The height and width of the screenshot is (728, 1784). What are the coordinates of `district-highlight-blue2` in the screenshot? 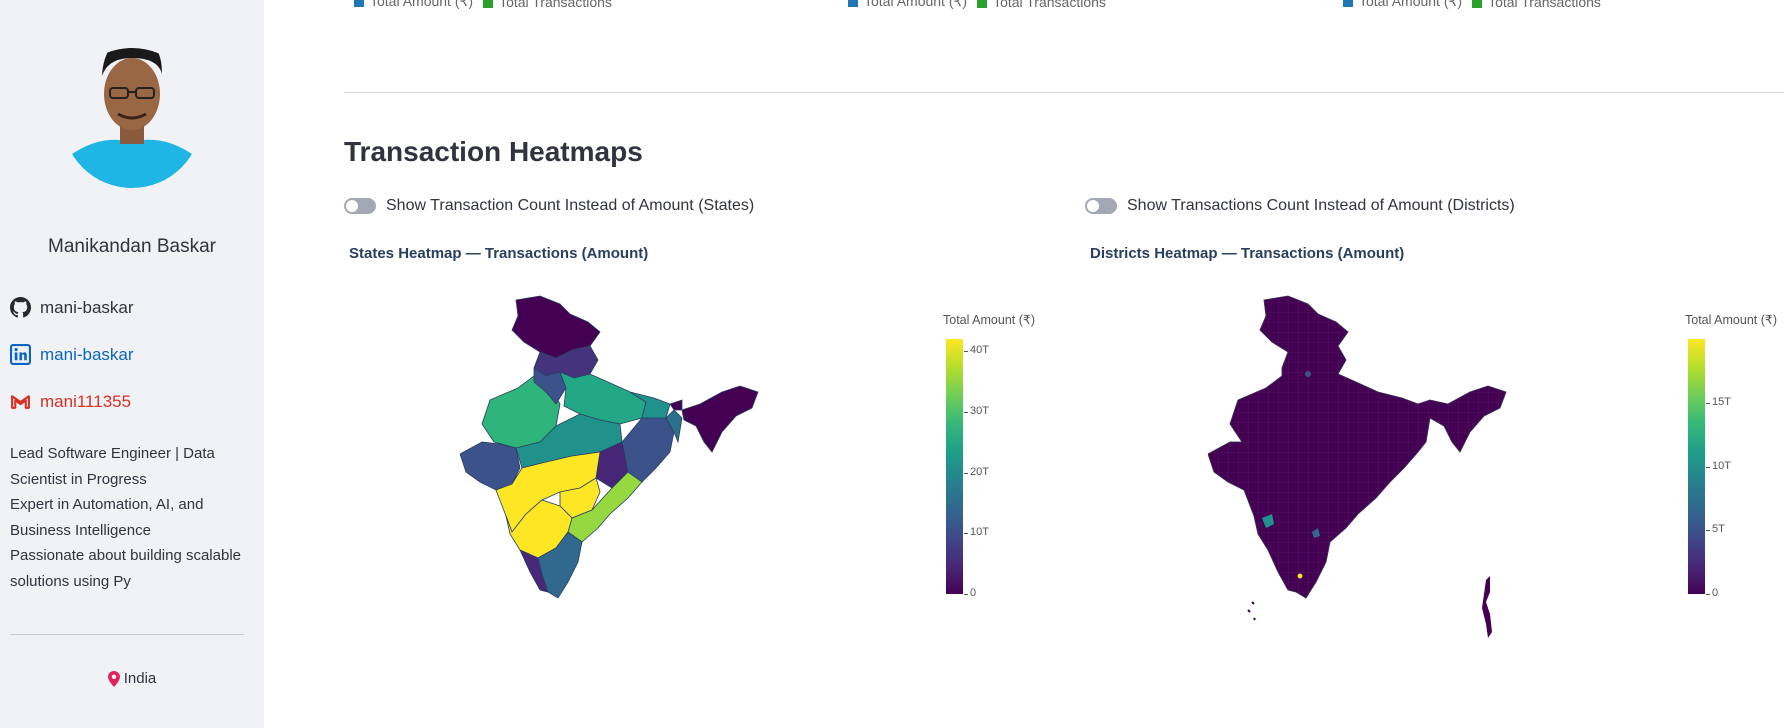 It's located at (1308, 374).